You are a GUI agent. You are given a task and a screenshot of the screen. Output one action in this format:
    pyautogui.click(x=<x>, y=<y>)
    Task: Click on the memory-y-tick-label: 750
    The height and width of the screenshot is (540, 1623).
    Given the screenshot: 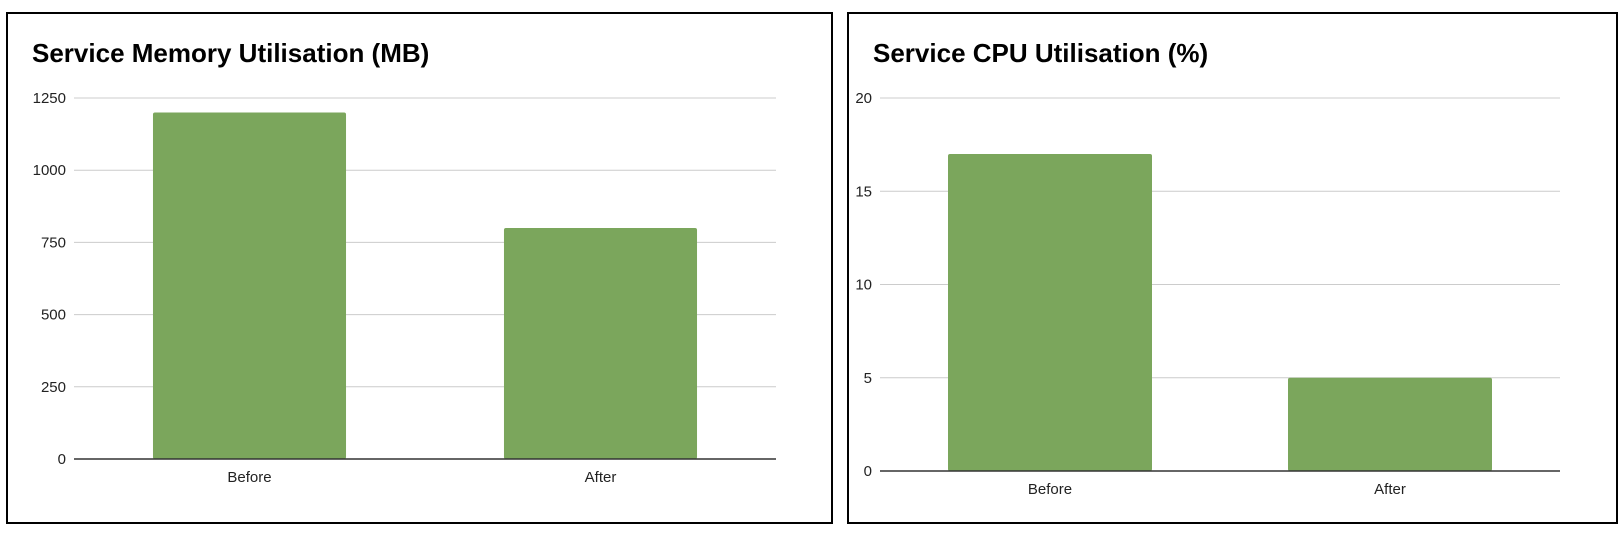 What is the action you would take?
    pyautogui.click(x=53, y=242)
    